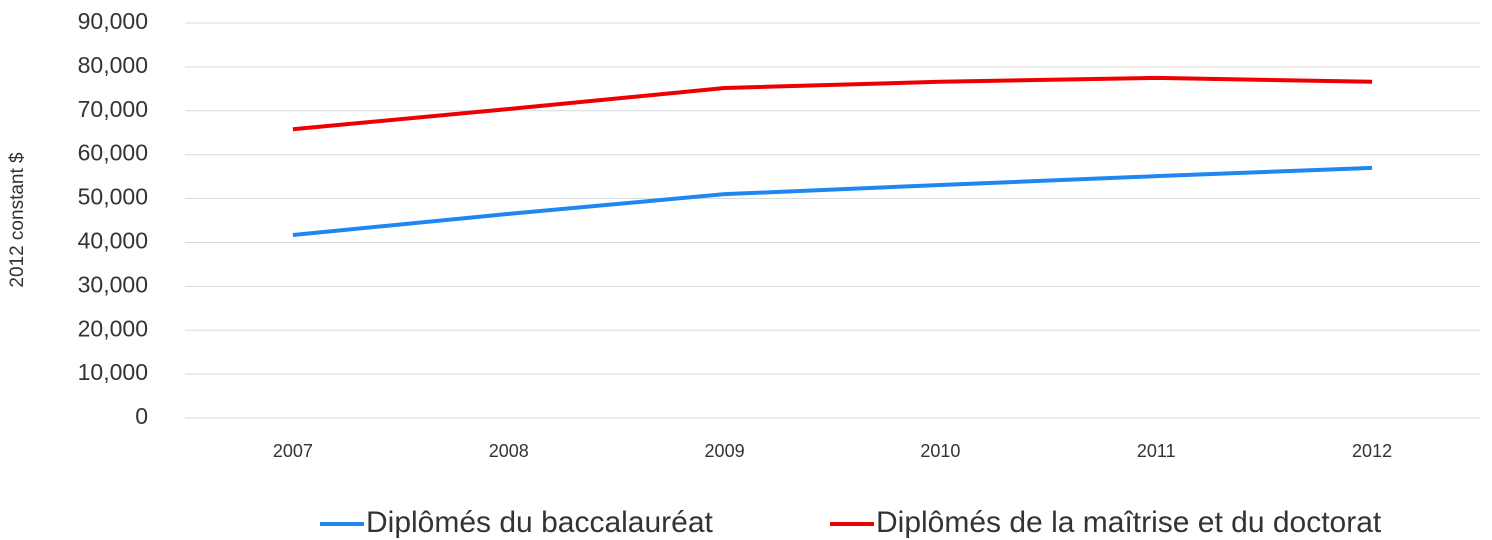  What do you see at coordinates (113, 21) in the screenshot?
I see `y-tick-label: 90,000` at bounding box center [113, 21].